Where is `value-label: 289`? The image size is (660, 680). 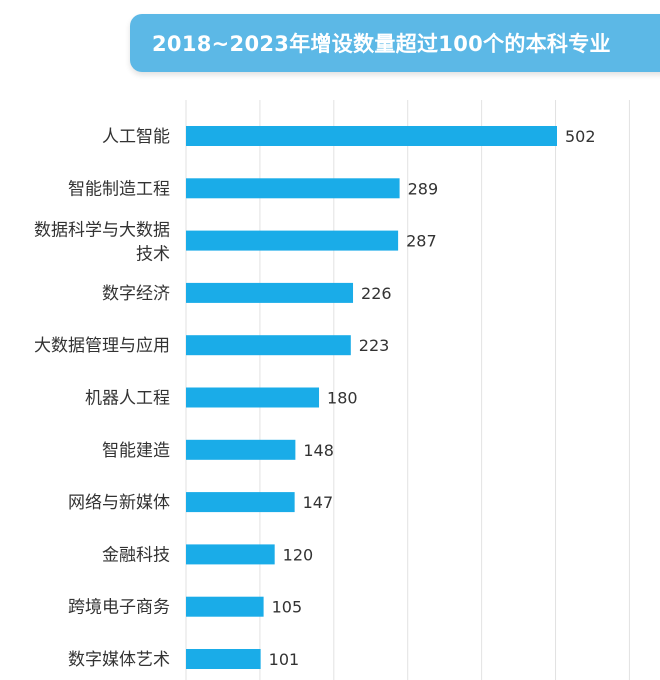
value-label: 289 is located at coordinates (423, 188).